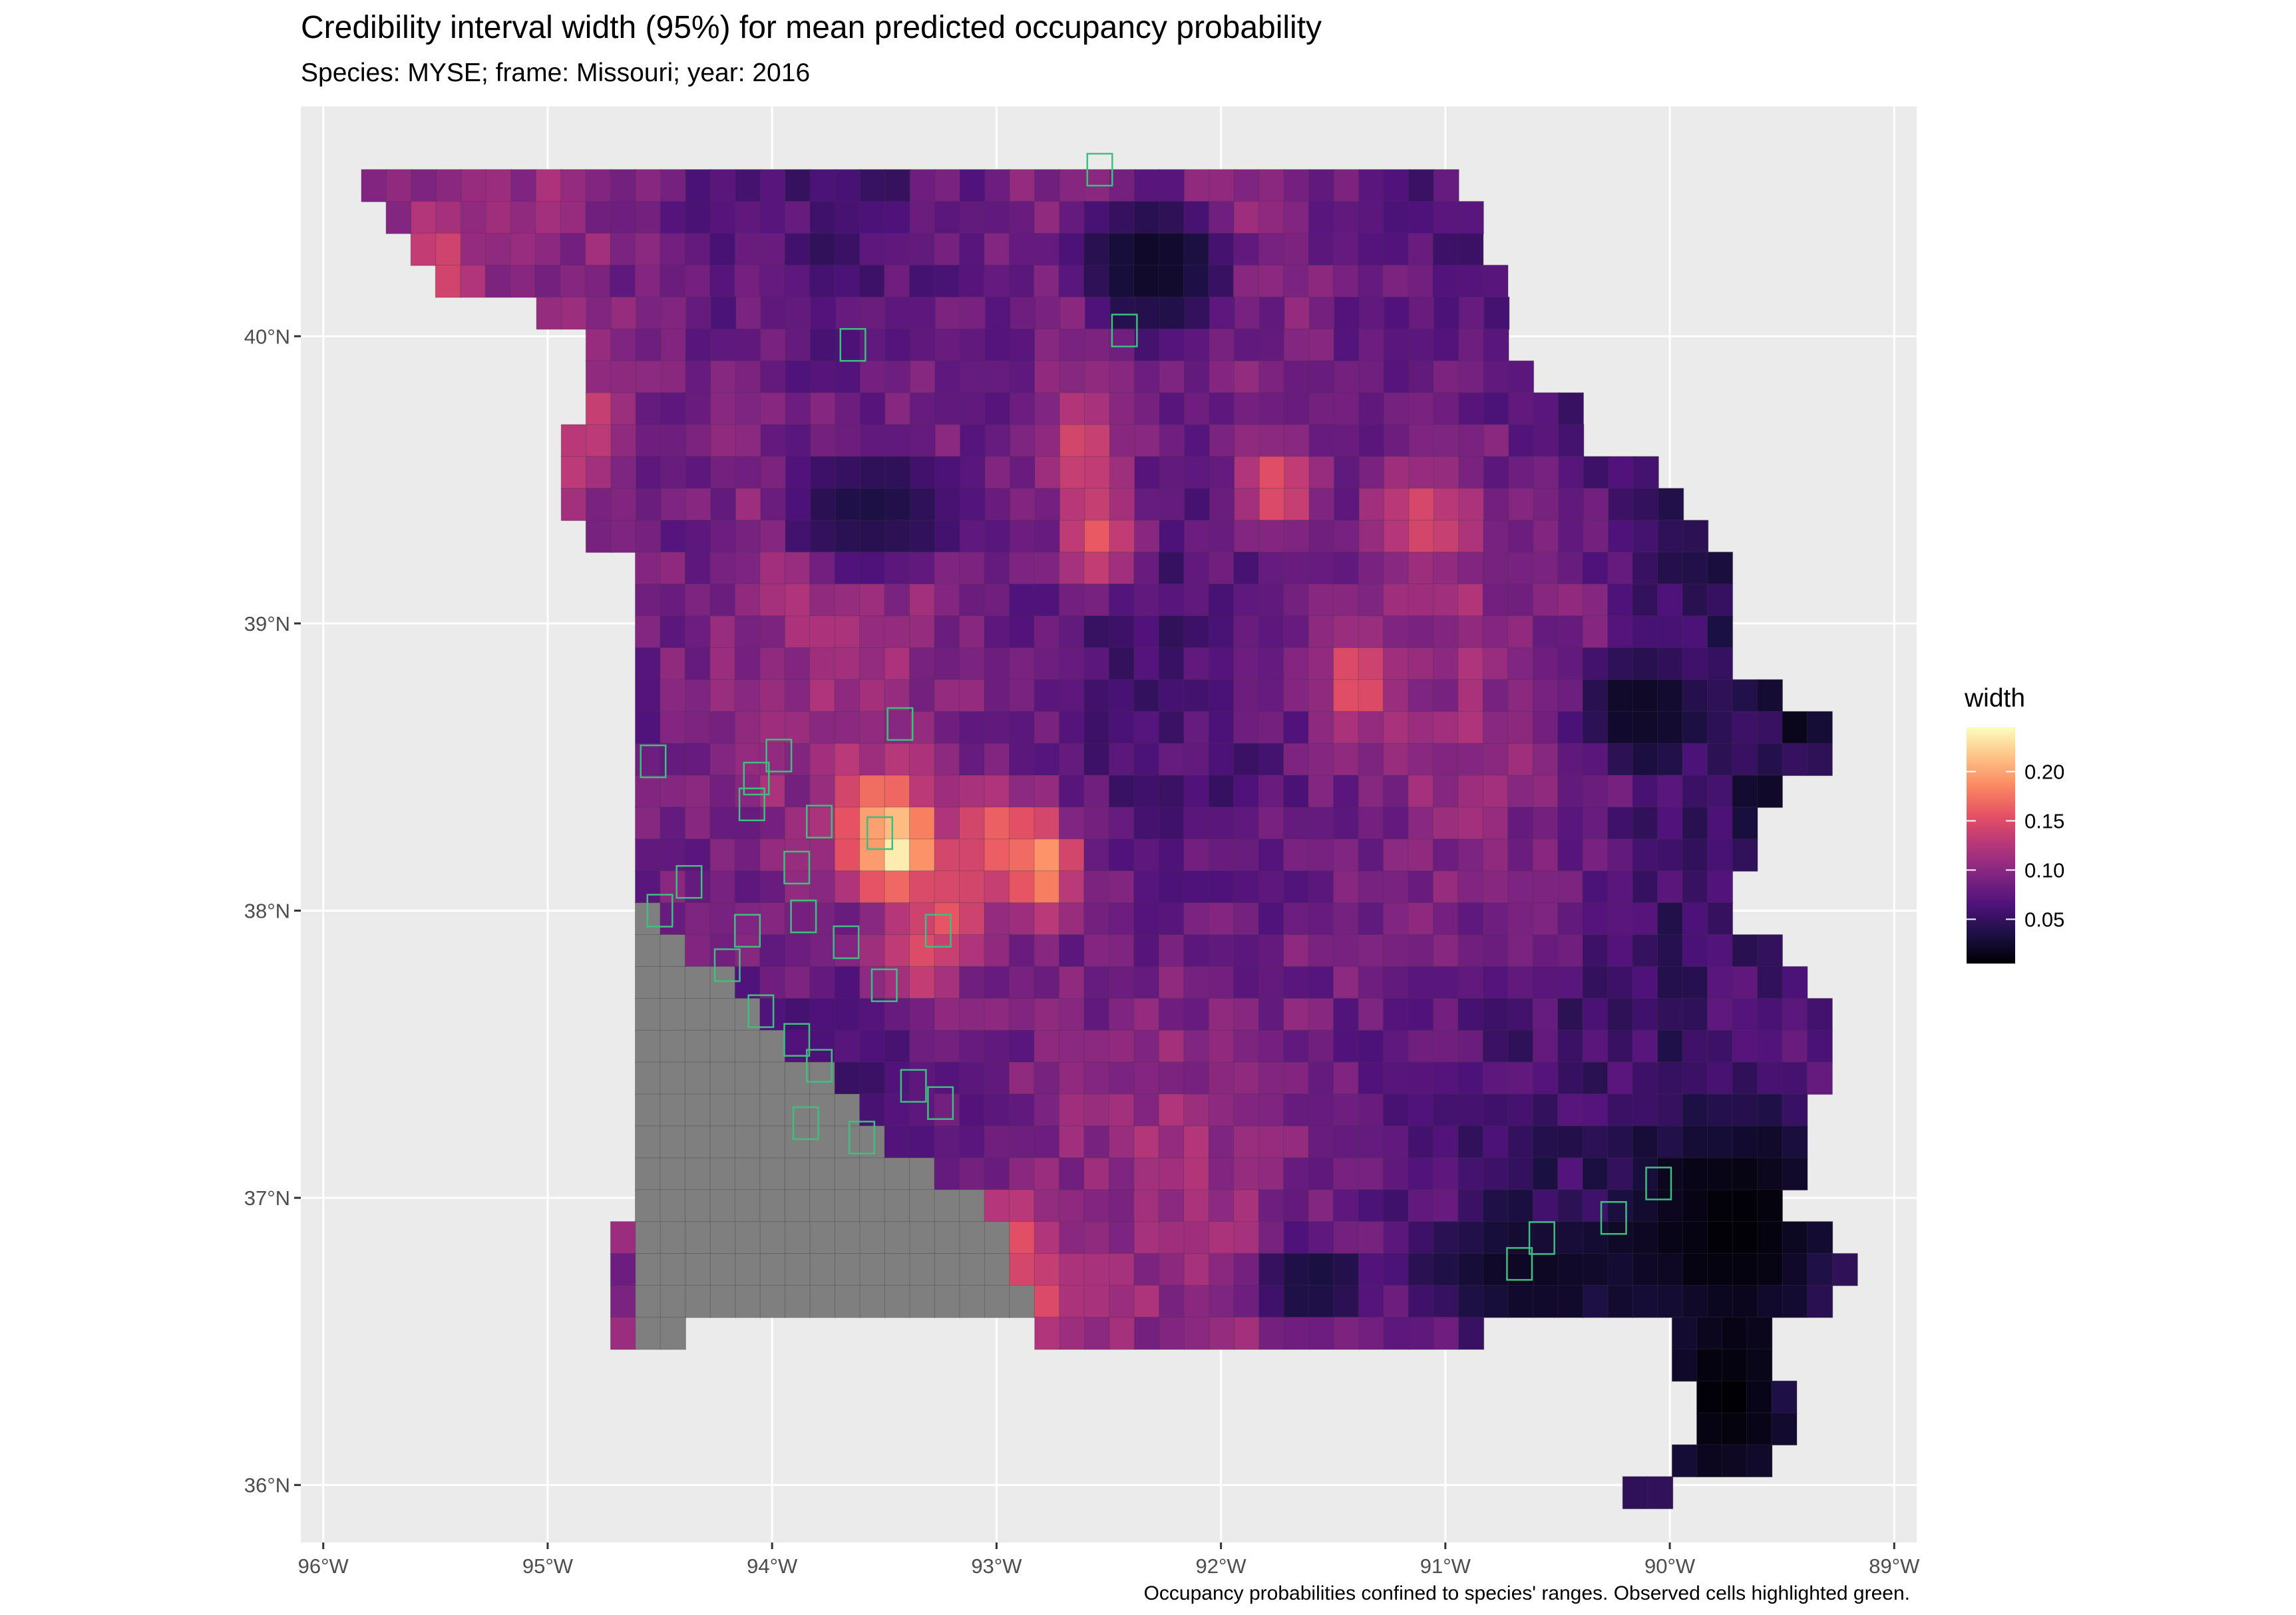 Image resolution: width=2296 pixels, height=1615 pixels. What do you see at coordinates (1670, 1566) in the screenshot?
I see `x-tick-label: 90°W` at bounding box center [1670, 1566].